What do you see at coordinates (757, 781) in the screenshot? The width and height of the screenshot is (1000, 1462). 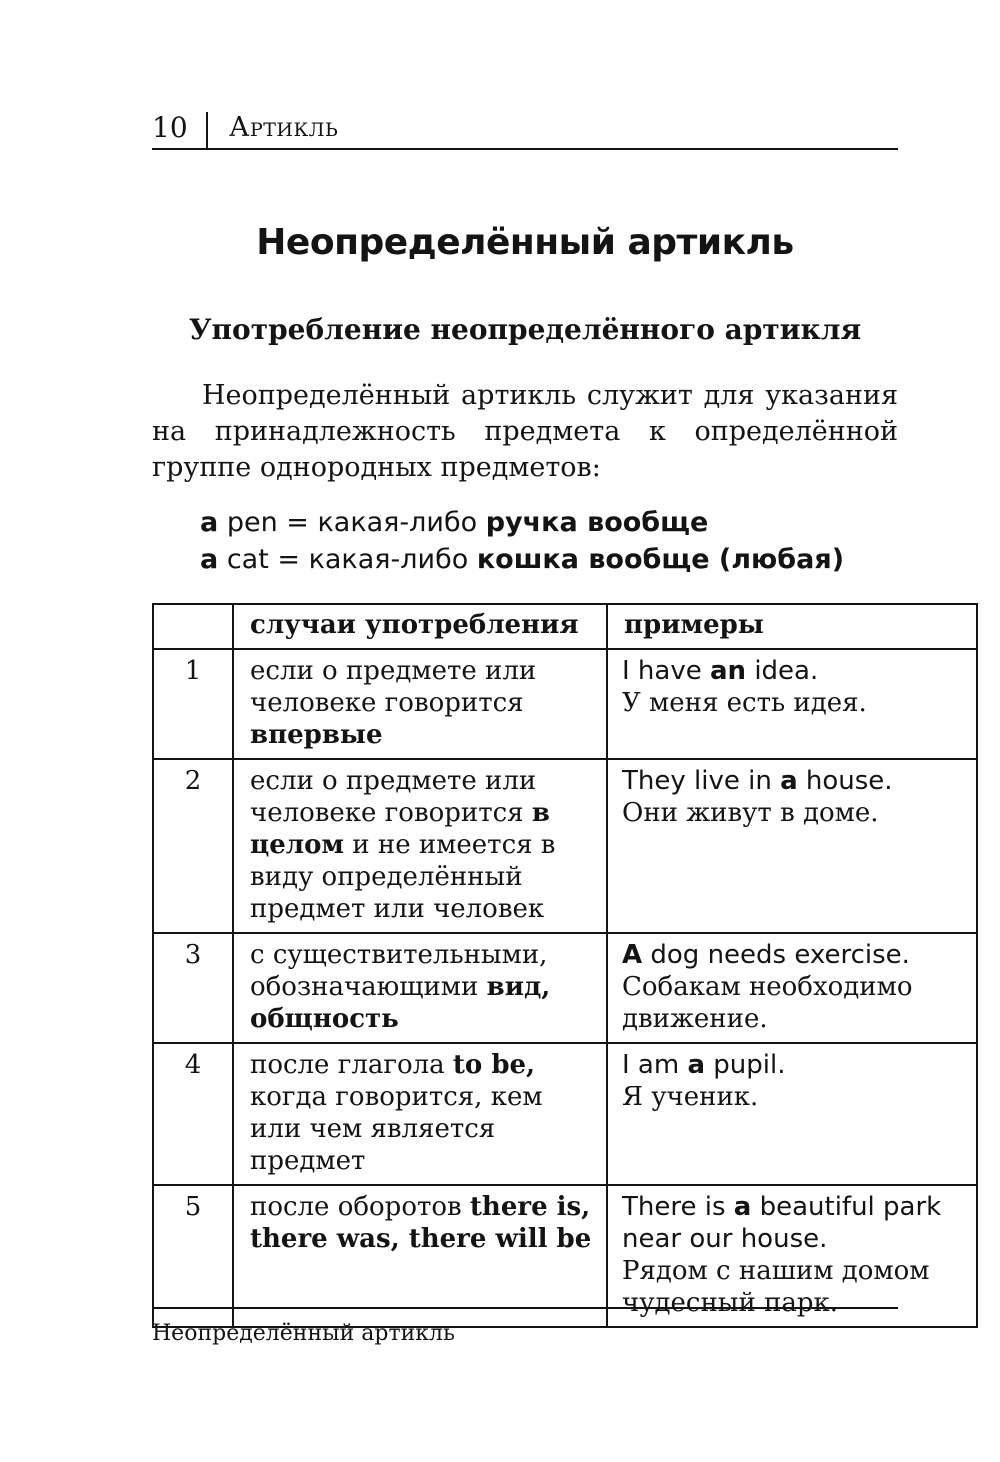 I see `example-english: They live in a house.` at bounding box center [757, 781].